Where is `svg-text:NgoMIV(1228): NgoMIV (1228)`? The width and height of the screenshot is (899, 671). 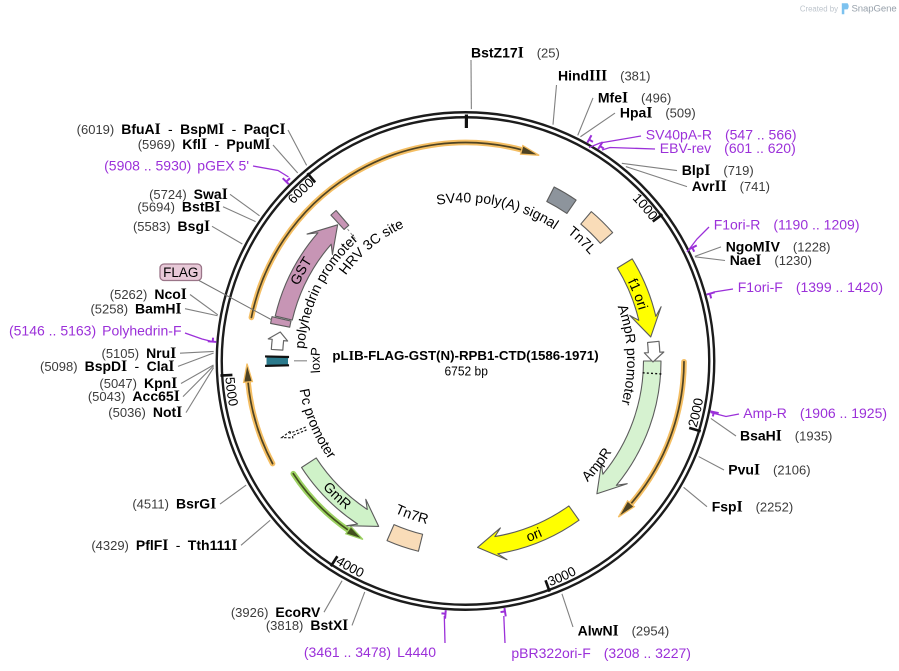 svg-text:NgoMIV(1228): NgoMIV (1228) is located at coordinates (778, 247).